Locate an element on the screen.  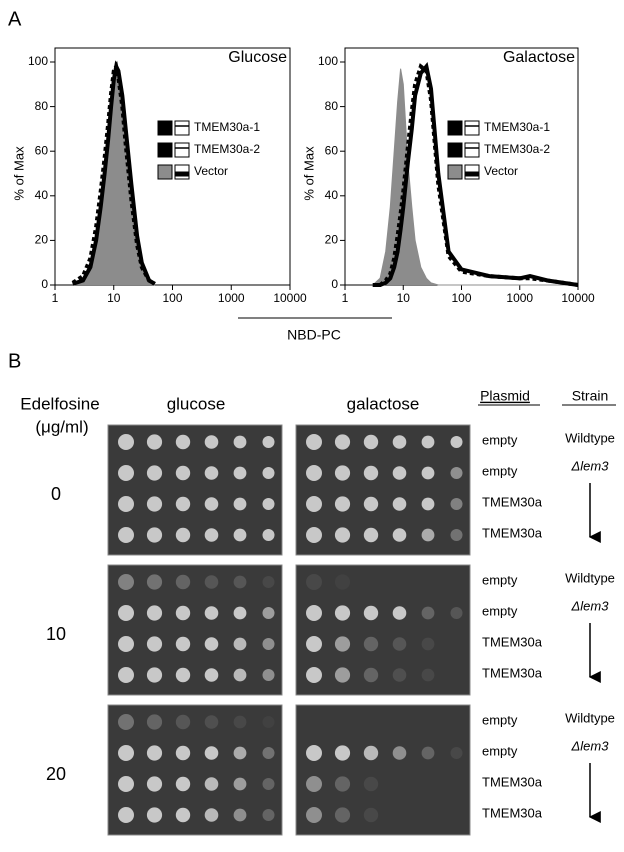
dose-unit: (μg/ml) is located at coordinates (61, 426).